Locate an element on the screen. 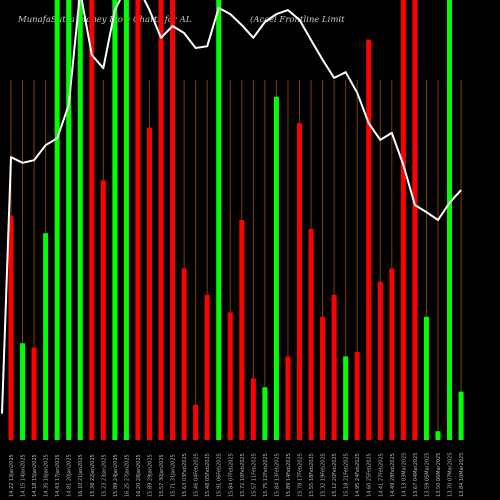 Image resolution: width=500 pixels, height=500 pixels. x-tick-label: 15.63 03Feb2025 is located at coordinates (185, 475).